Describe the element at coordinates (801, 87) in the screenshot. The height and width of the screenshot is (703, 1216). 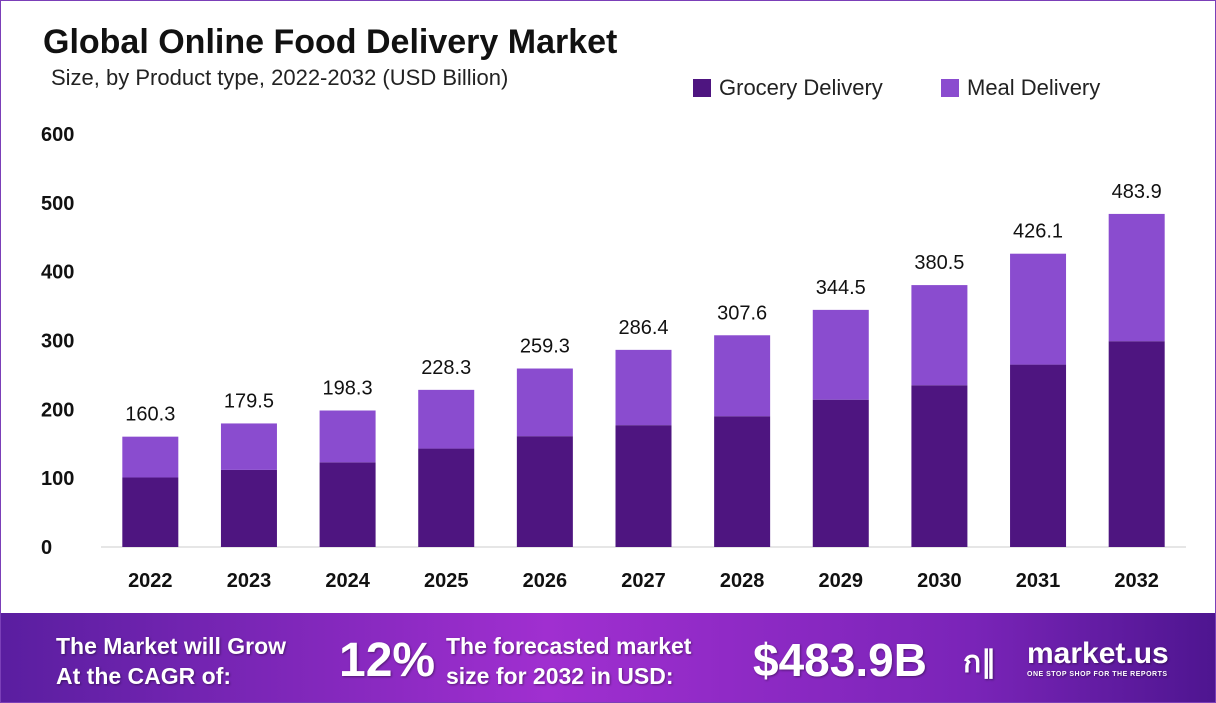
I see `legend-label: Grocery Delivery` at that location.